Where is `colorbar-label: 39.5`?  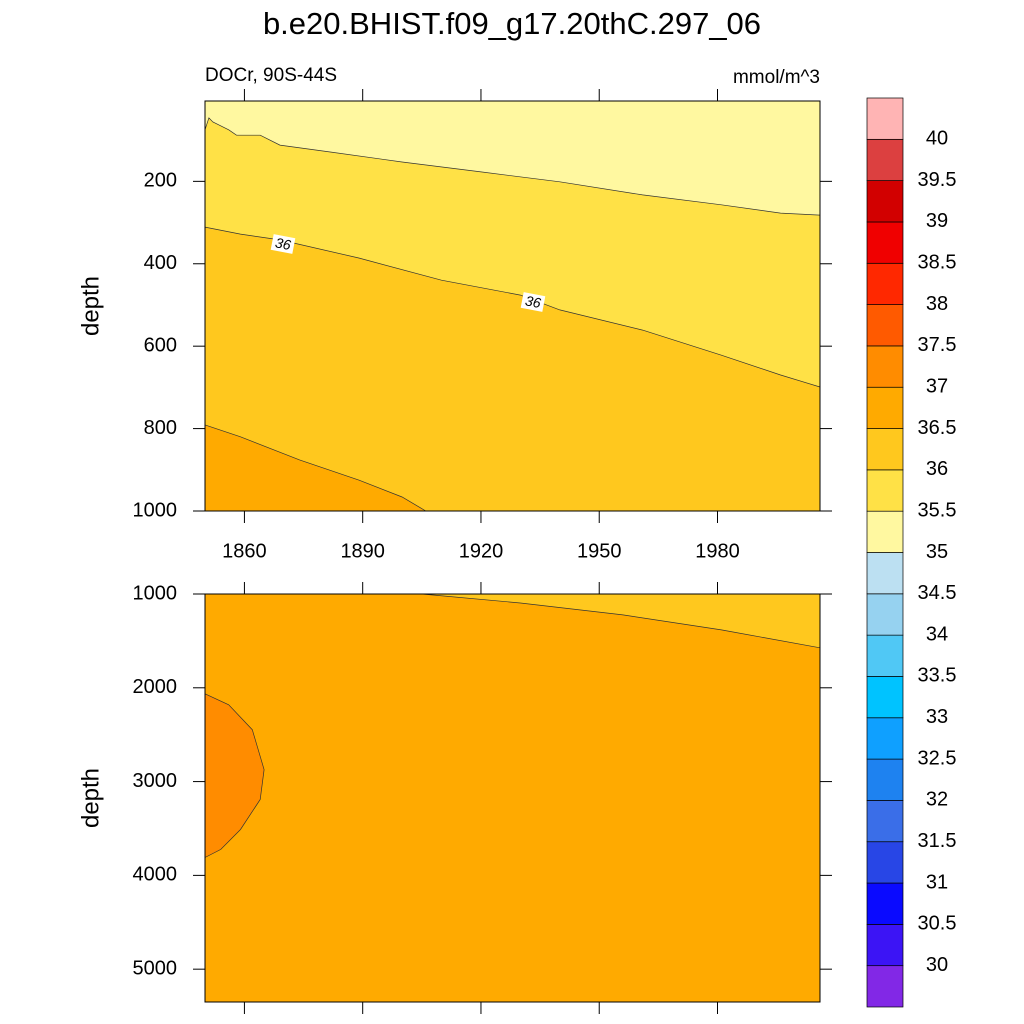 colorbar-label: 39.5 is located at coordinates (937, 180).